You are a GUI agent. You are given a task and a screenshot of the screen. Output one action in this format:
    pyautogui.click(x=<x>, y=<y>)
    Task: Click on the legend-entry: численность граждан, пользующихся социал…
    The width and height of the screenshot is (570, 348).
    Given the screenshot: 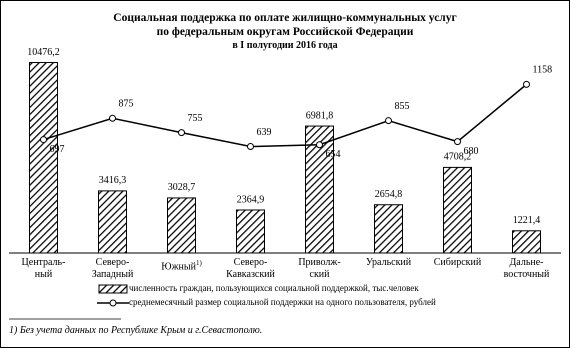 What is the action you would take?
    pyautogui.click(x=274, y=288)
    